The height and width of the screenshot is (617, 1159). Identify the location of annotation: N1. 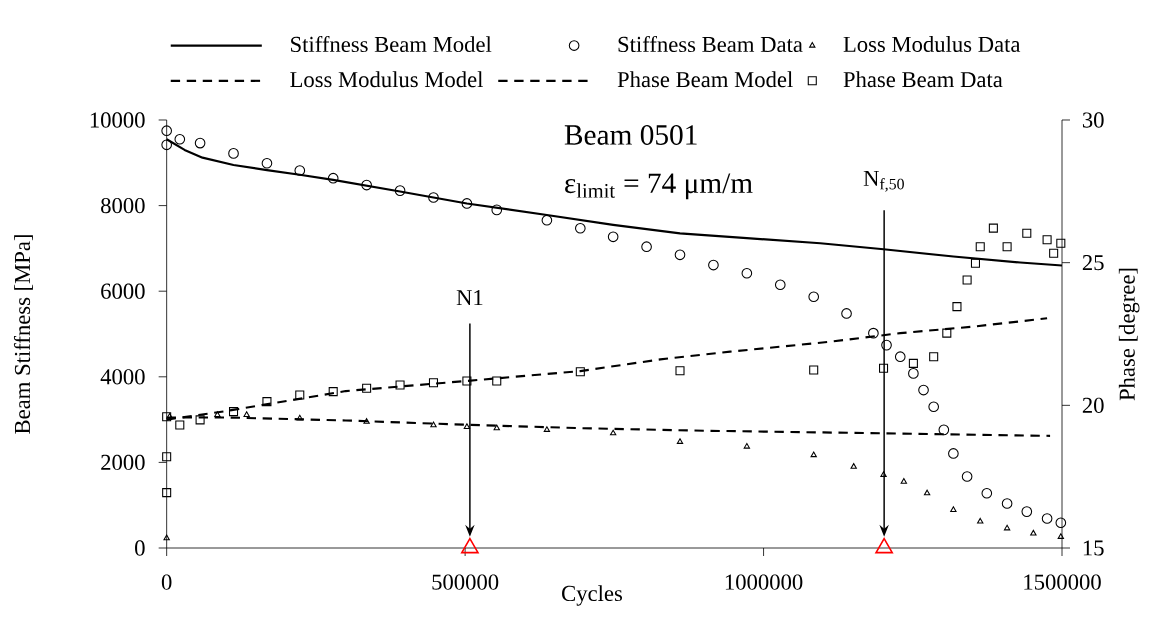
(469, 298).